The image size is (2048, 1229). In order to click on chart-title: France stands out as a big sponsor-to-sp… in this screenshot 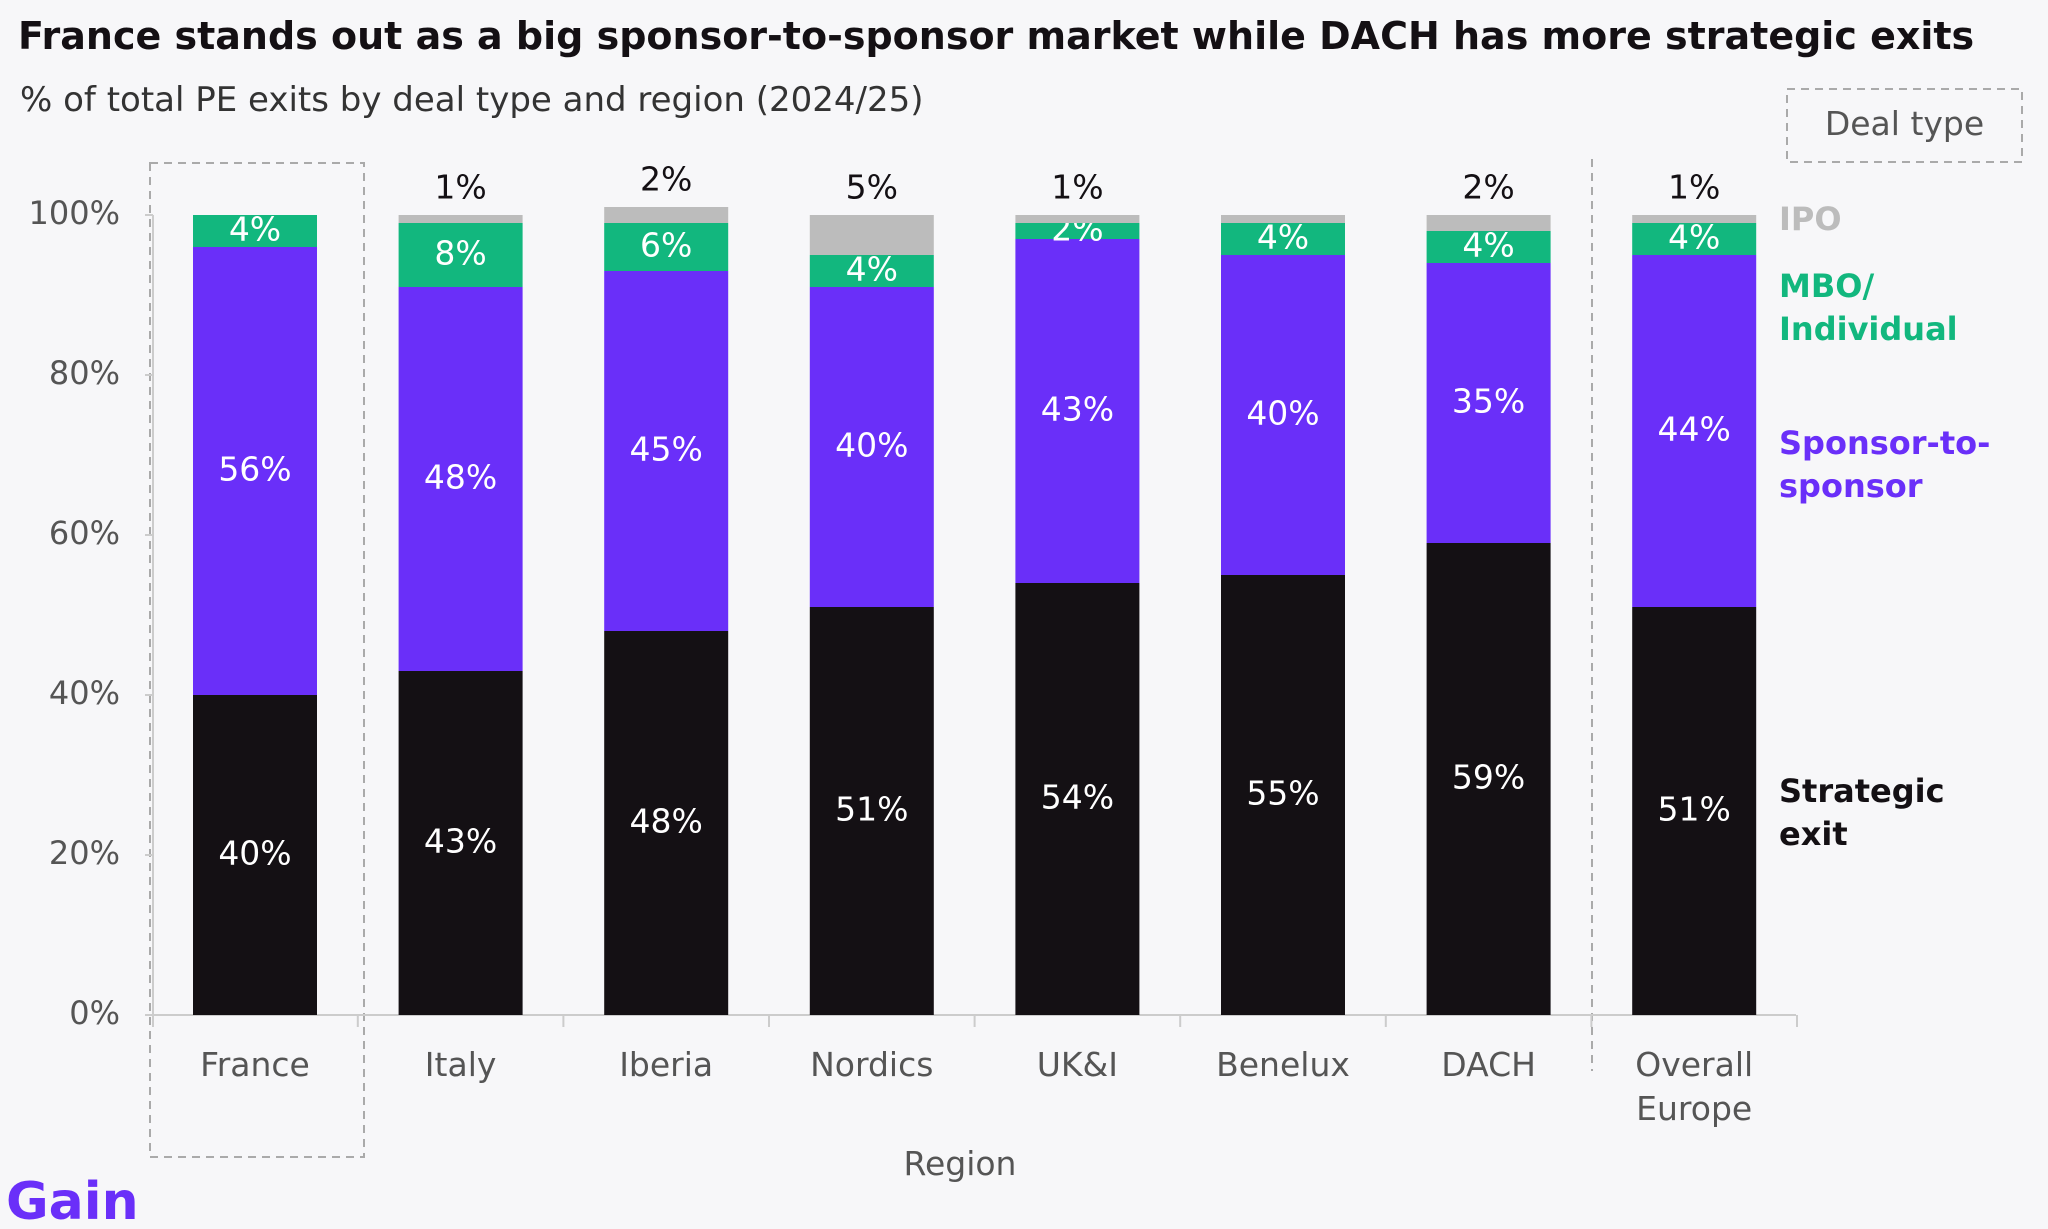, I will do `click(996, 36)`.